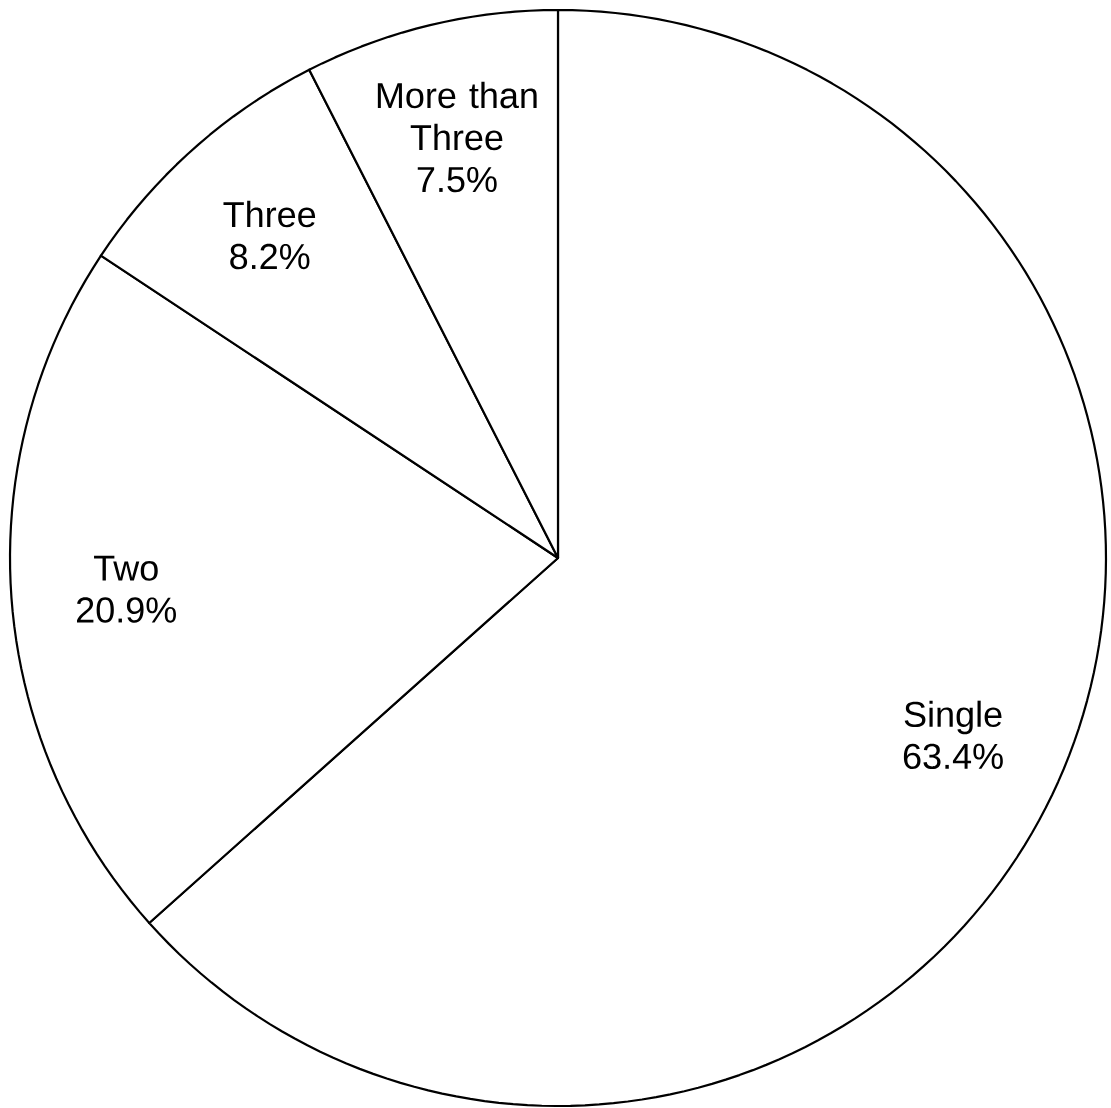  I want to click on slice-label: Three, so click(269, 214).